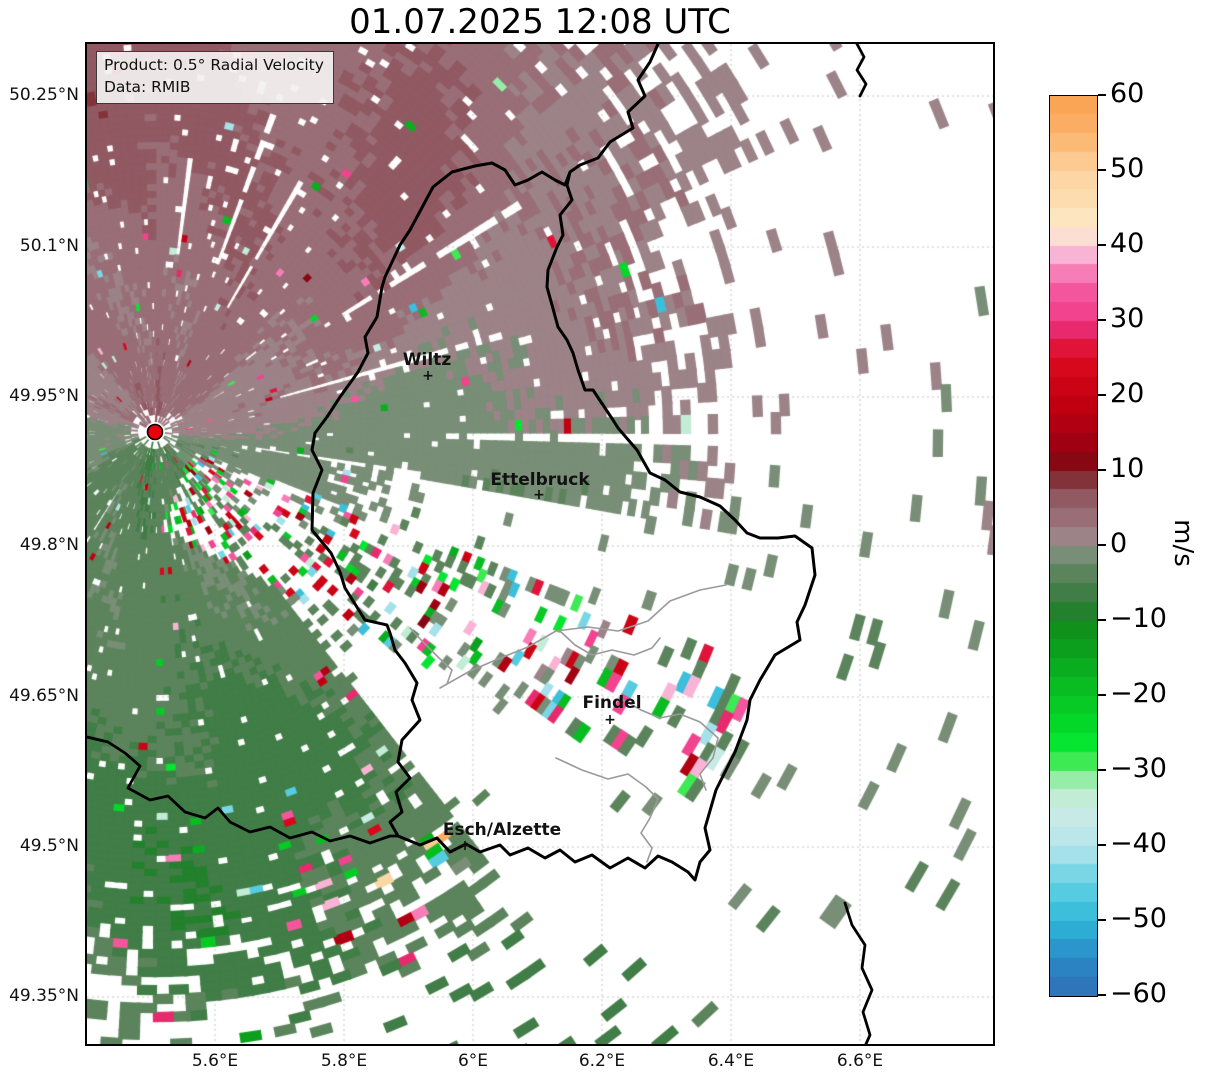  I want to click on x-tick-label: 5.8°E, so click(344, 1061).